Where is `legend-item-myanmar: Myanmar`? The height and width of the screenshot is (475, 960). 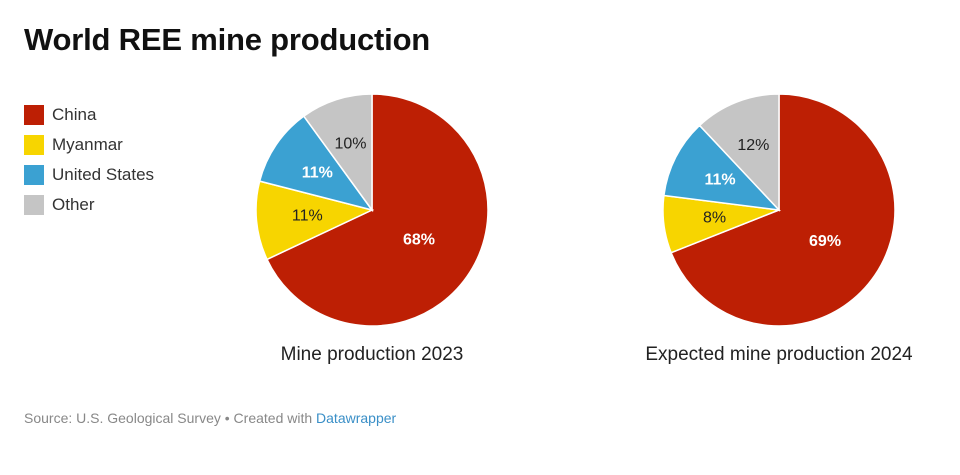
legend-item-myanmar: Myanmar is located at coordinates (89, 145).